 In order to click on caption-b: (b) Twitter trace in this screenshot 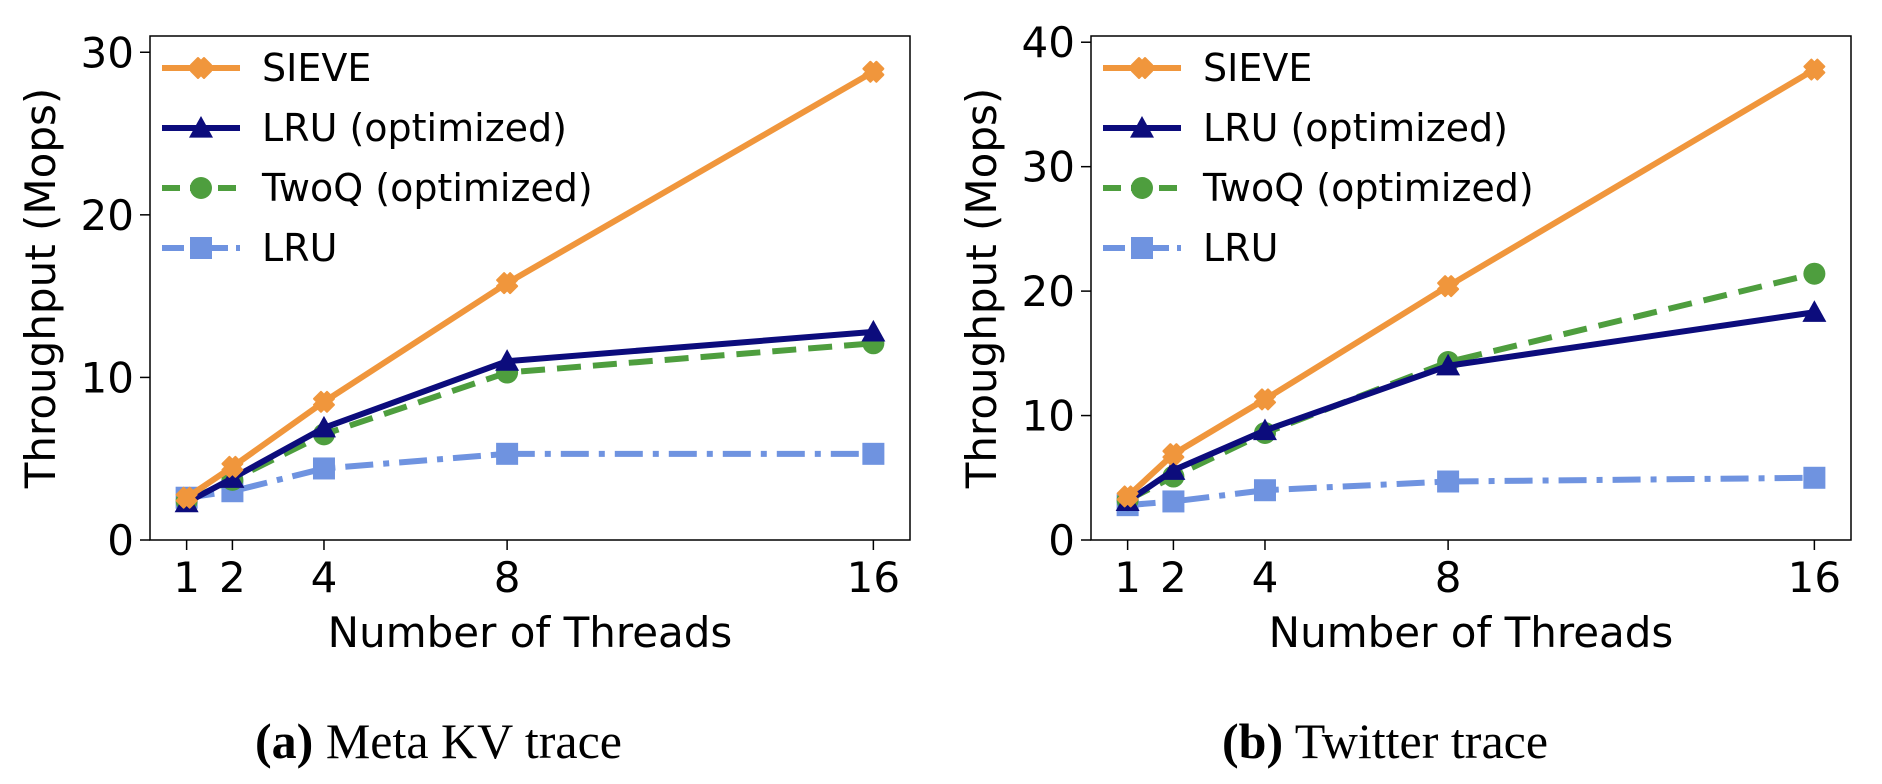, I will do `click(1385, 741)`.